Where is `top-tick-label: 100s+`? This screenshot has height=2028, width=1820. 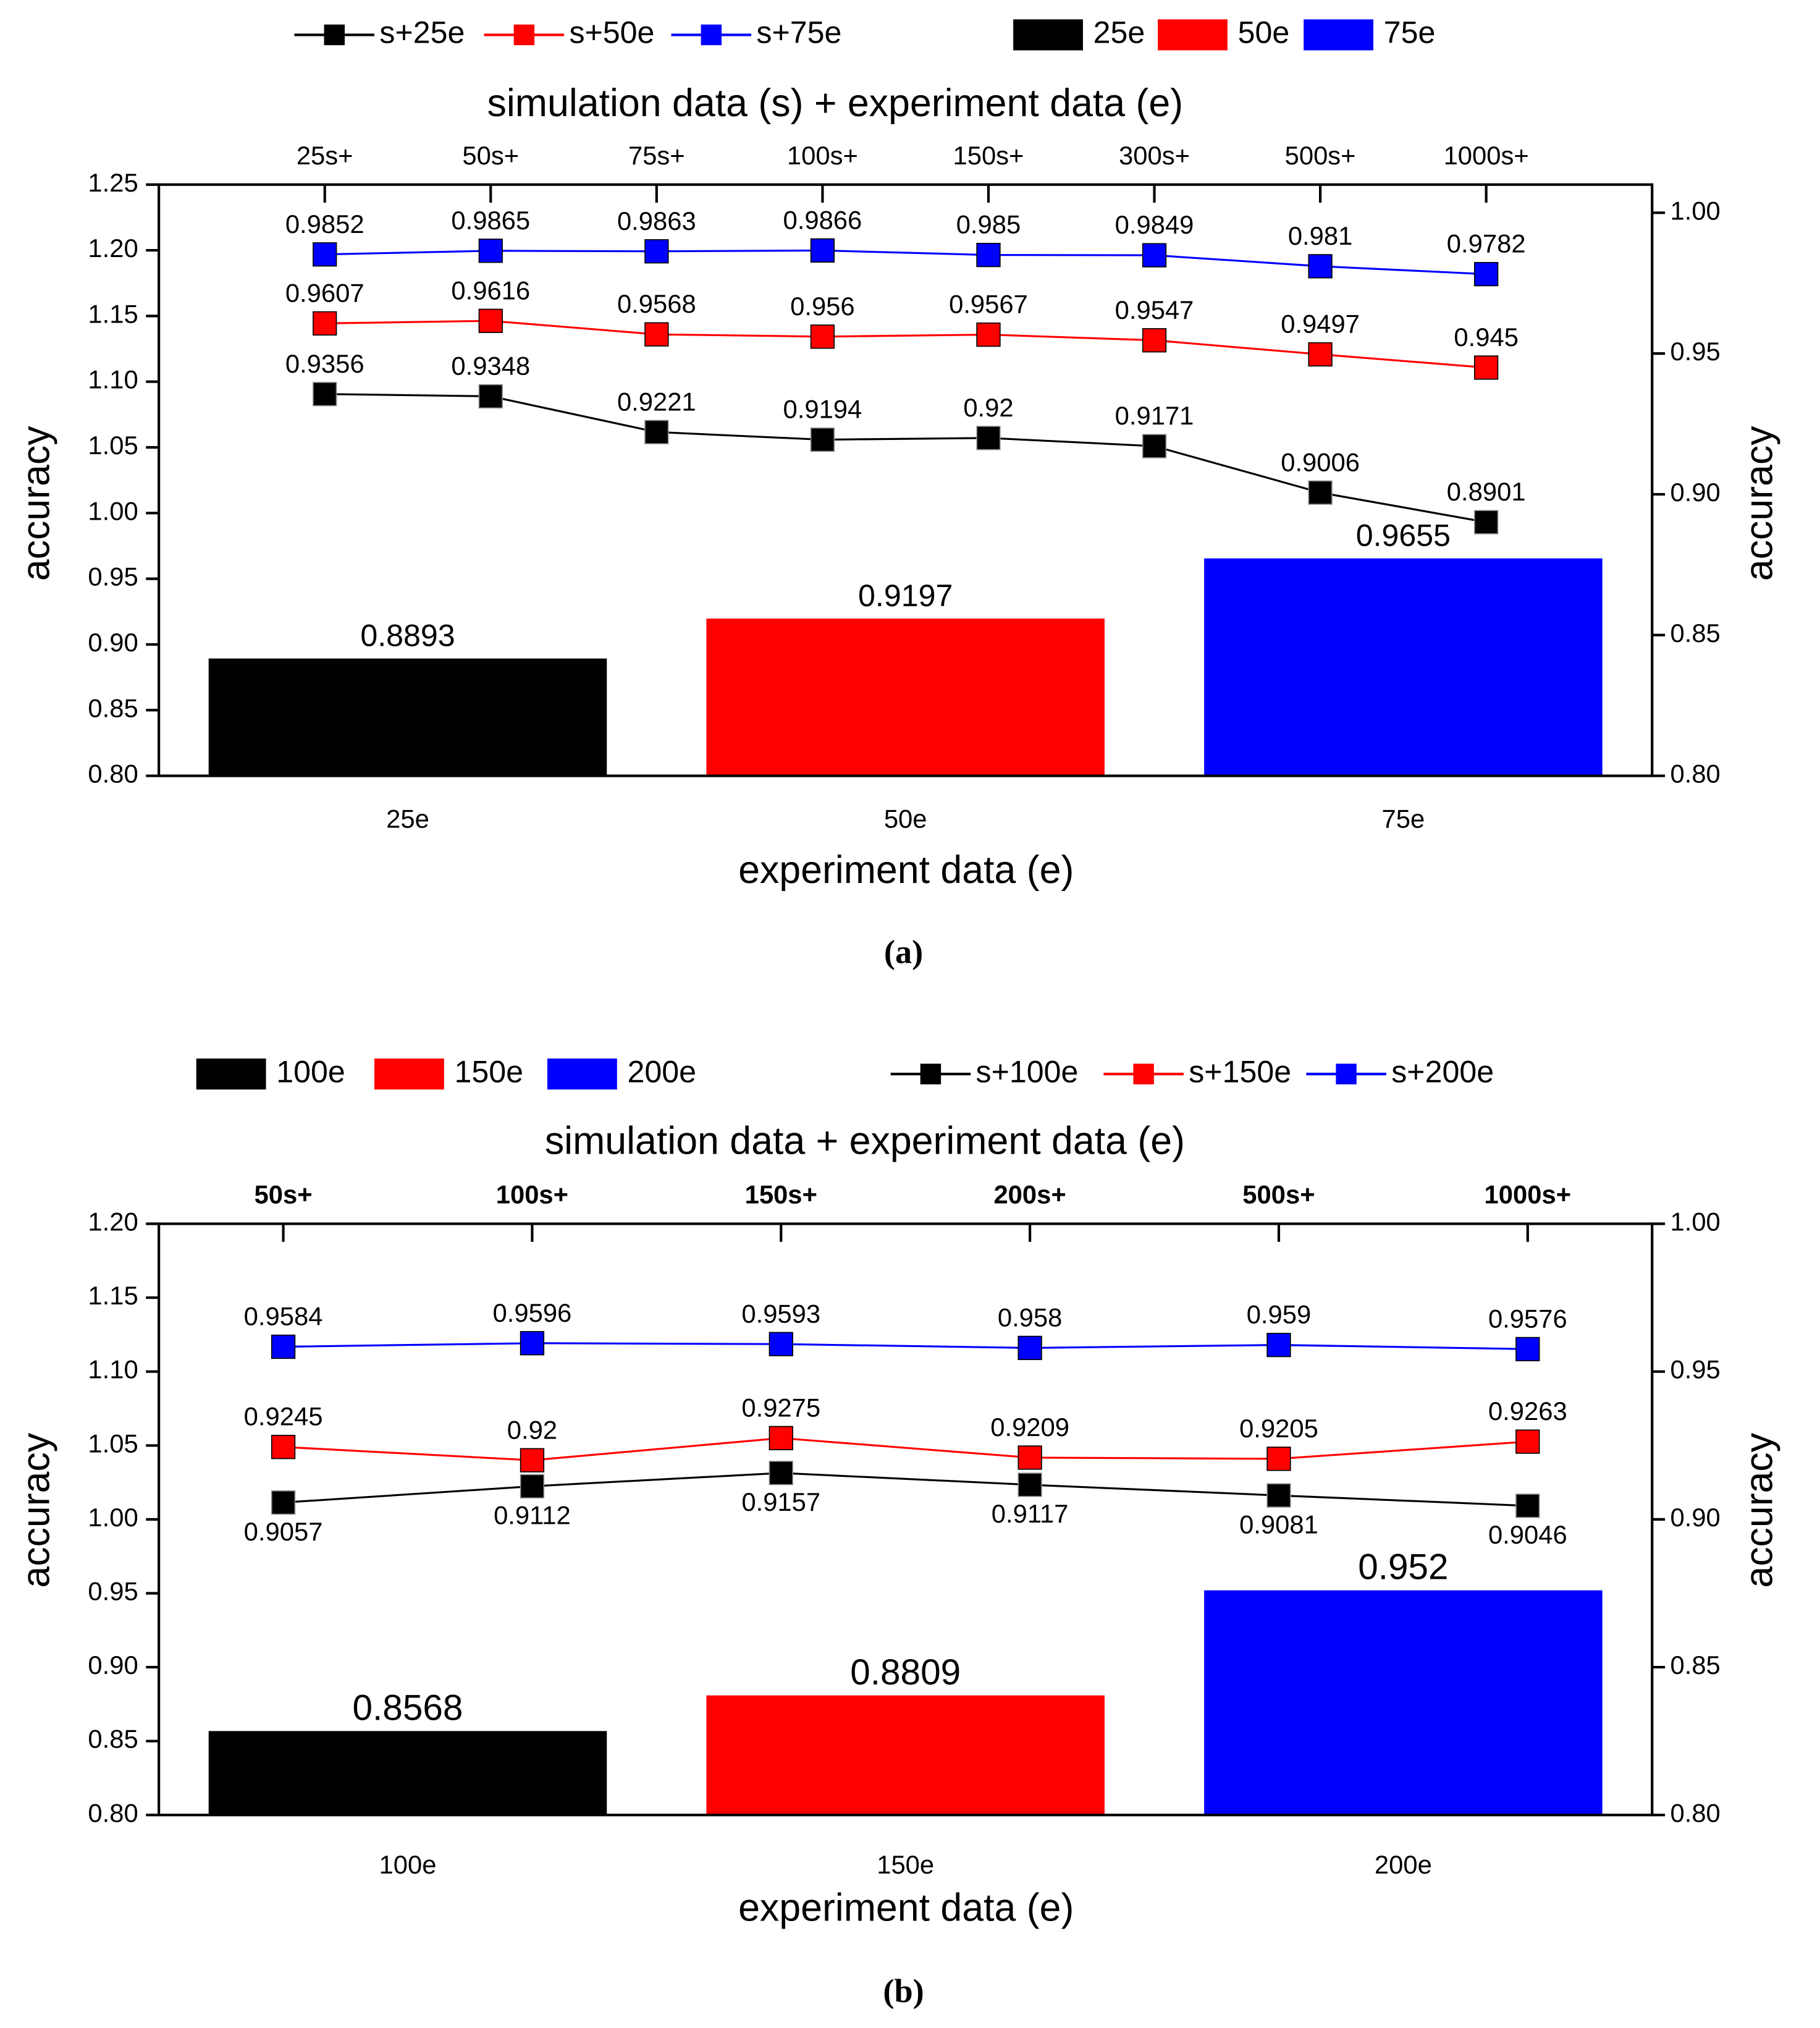
top-tick-label: 100s+ is located at coordinates (822, 155).